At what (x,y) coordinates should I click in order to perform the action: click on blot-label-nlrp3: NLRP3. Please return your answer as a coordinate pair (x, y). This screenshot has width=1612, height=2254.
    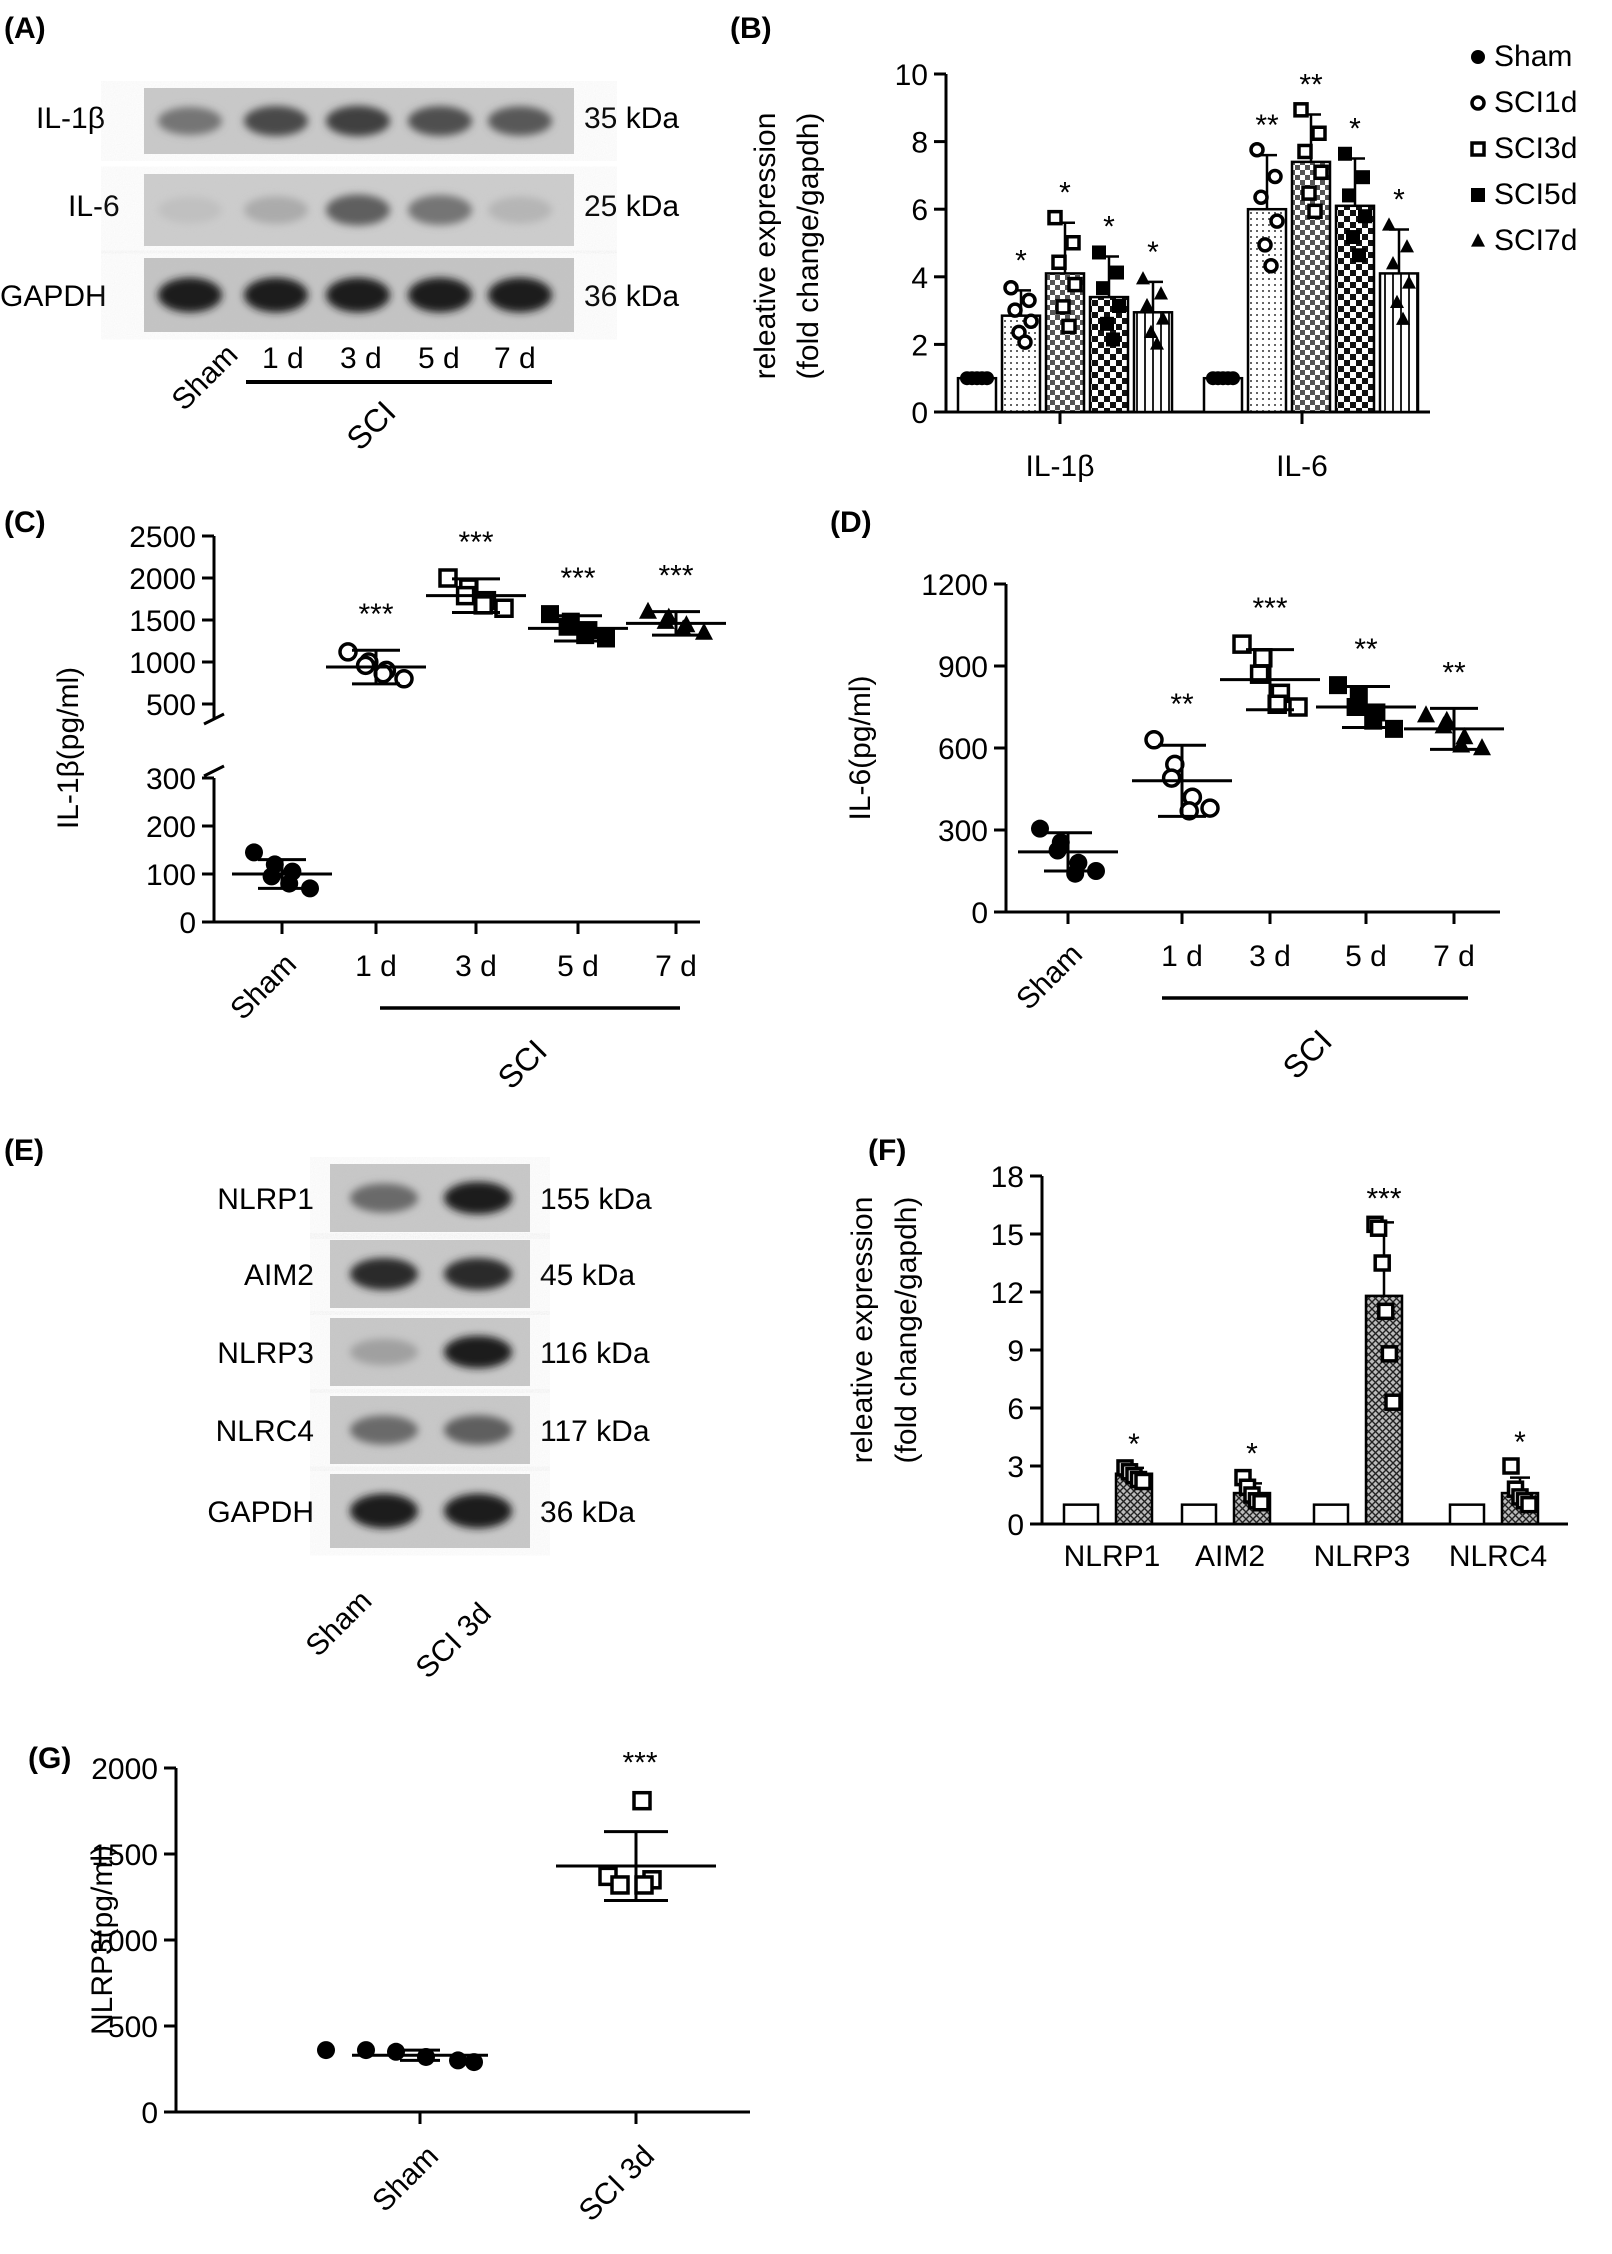
    Looking at the image, I should click on (265, 1353).